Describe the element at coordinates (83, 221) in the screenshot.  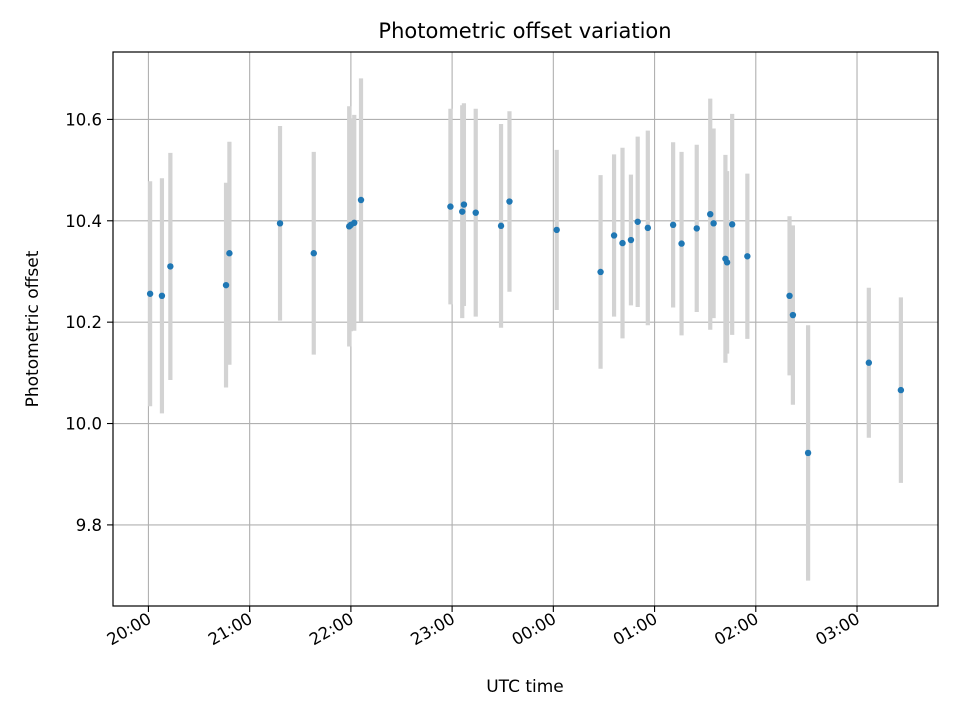
I see `y-tick-label: 10.4` at that location.